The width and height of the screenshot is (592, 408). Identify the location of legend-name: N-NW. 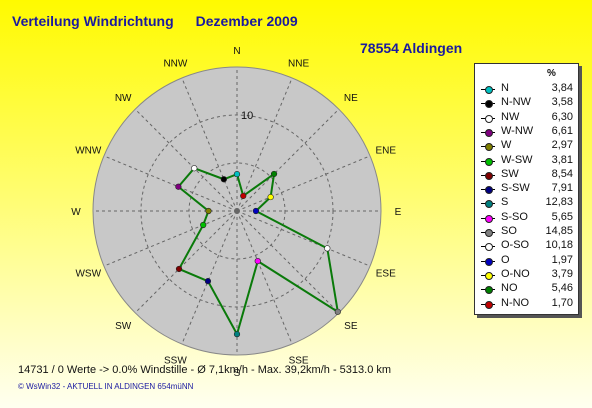
(516, 102).